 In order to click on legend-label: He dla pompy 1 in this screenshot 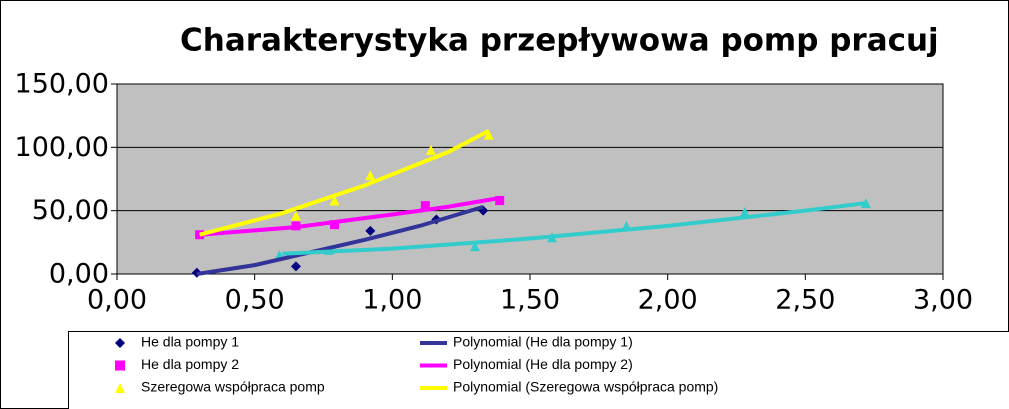, I will do `click(190, 342)`.